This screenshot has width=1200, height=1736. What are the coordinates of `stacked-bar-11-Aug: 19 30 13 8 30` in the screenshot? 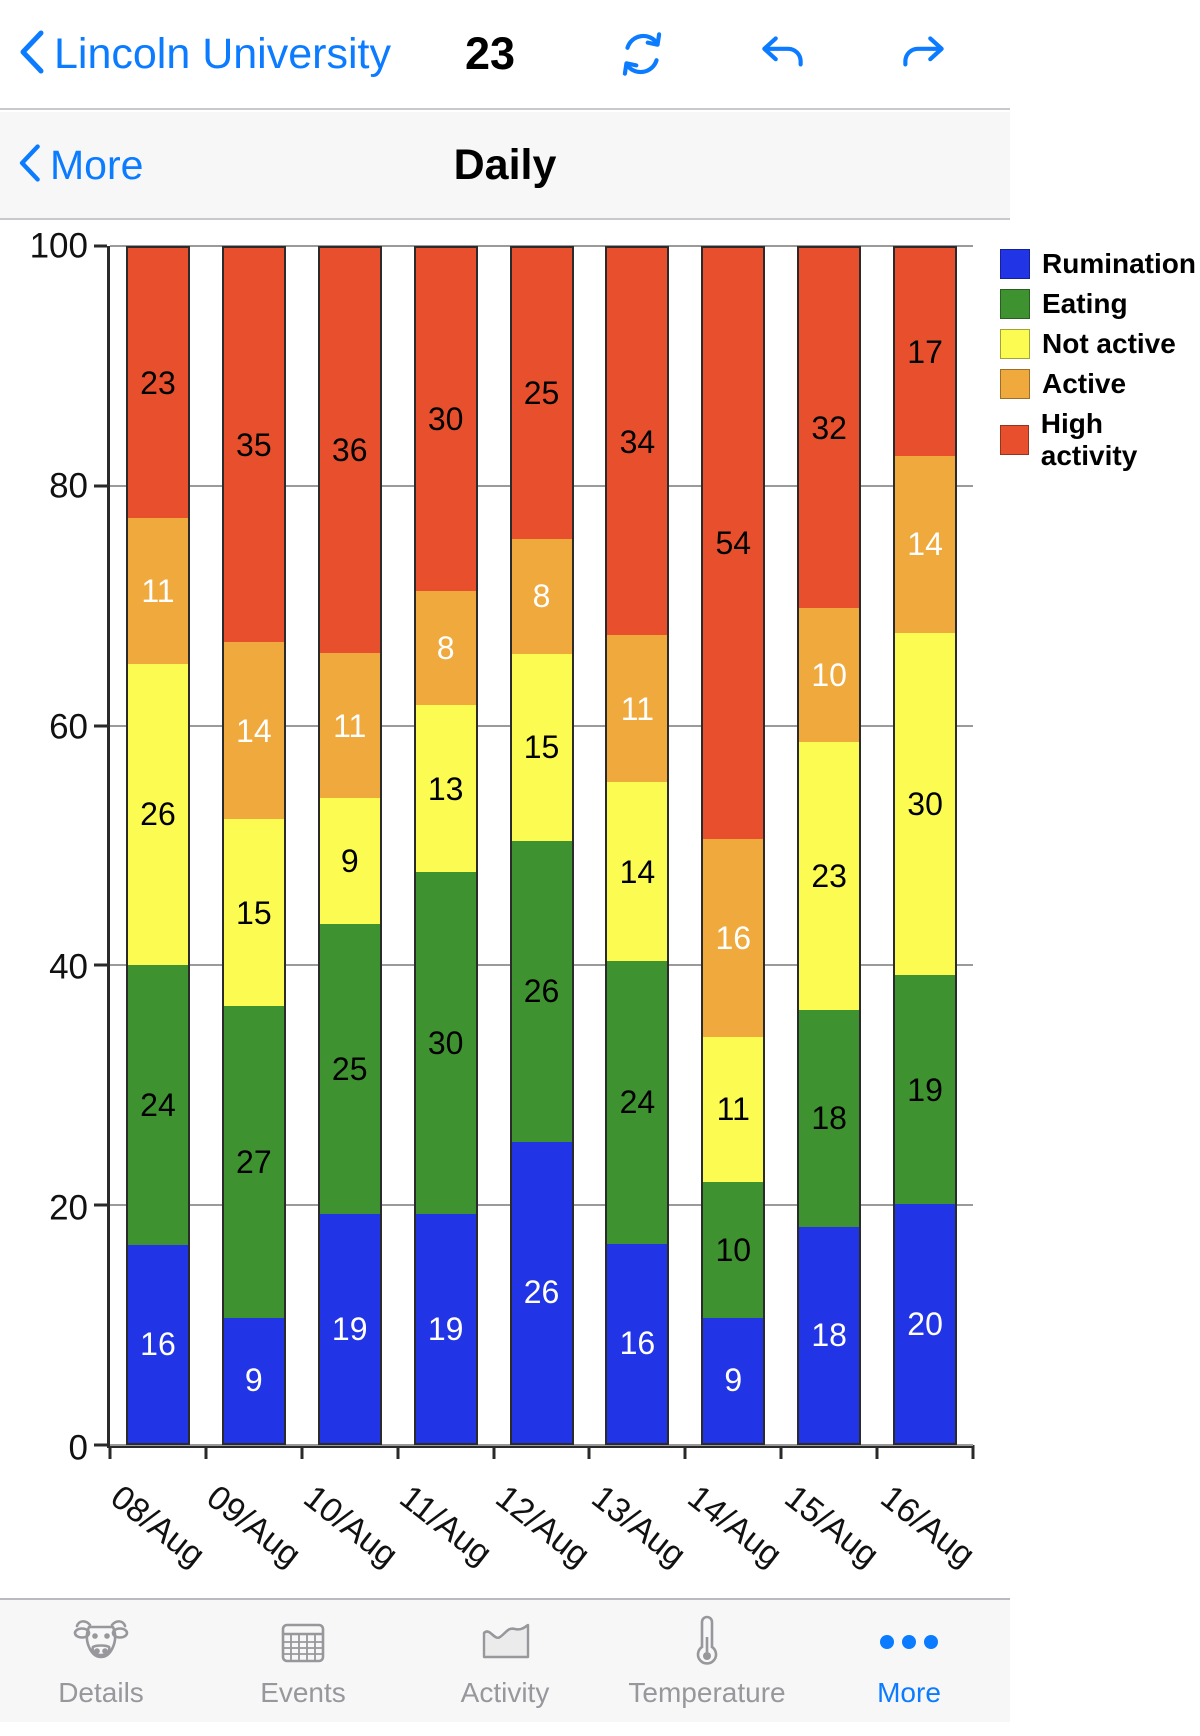 It's located at (445, 845).